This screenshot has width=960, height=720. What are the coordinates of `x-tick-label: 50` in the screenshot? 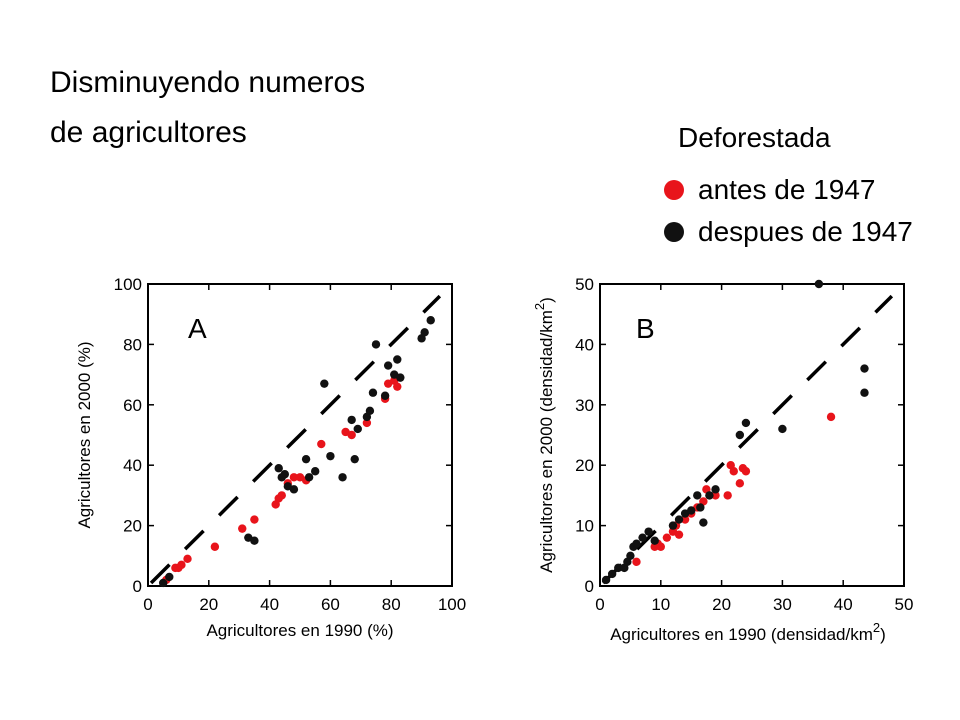 It's located at (904, 604).